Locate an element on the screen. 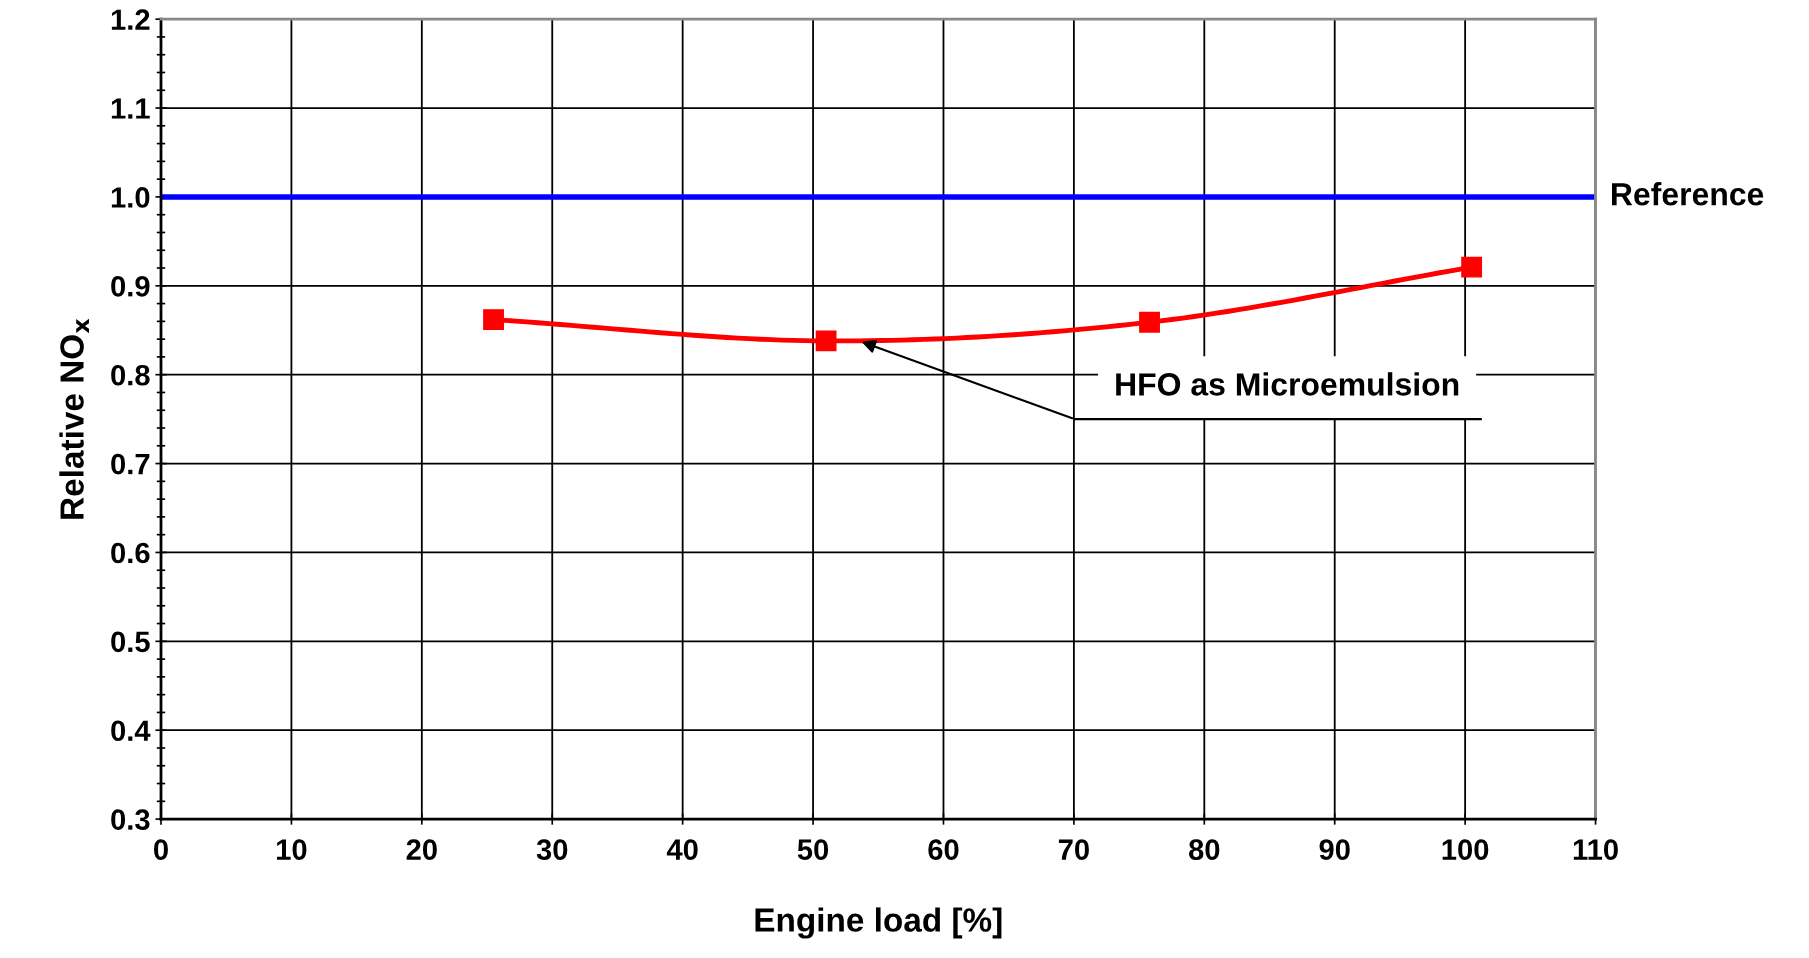 The height and width of the screenshot is (958, 1809). x-tick-label: 100 is located at coordinates (1465, 849).